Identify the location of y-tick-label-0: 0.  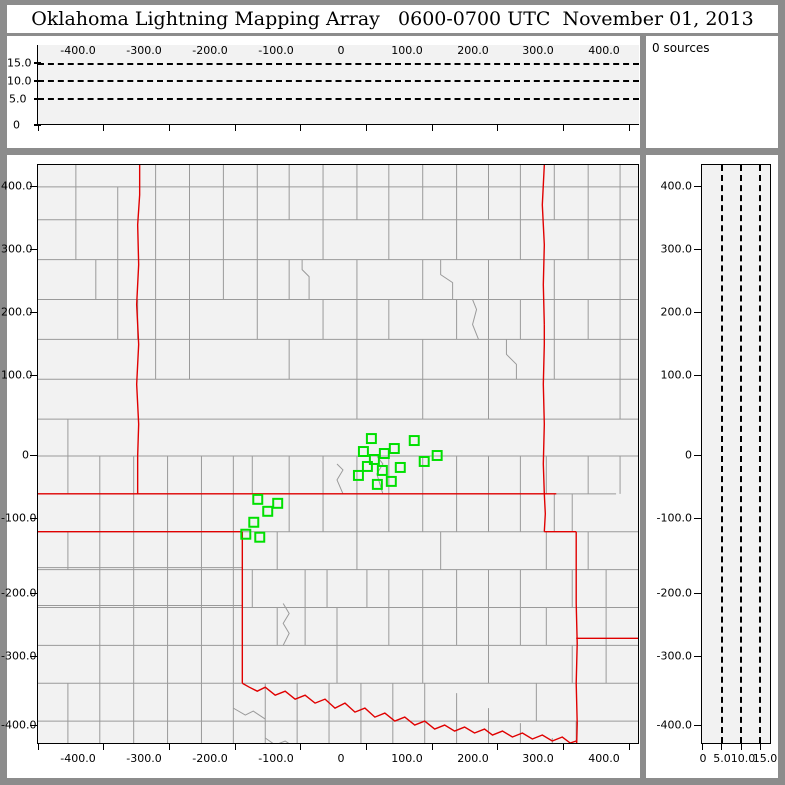
(688, 455).